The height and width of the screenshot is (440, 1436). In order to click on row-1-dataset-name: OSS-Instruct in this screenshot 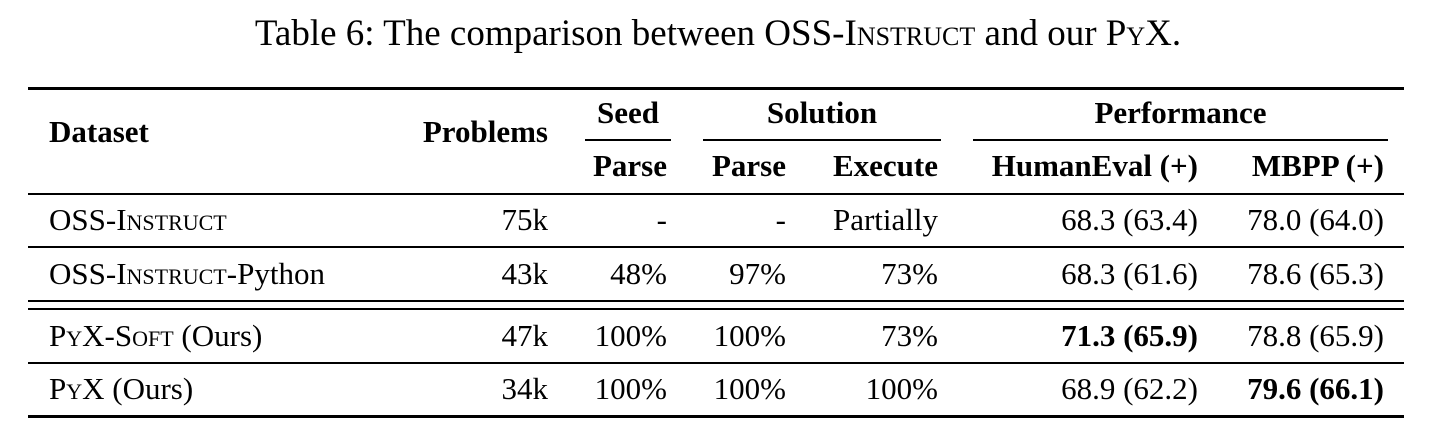, I will do `click(138, 219)`.